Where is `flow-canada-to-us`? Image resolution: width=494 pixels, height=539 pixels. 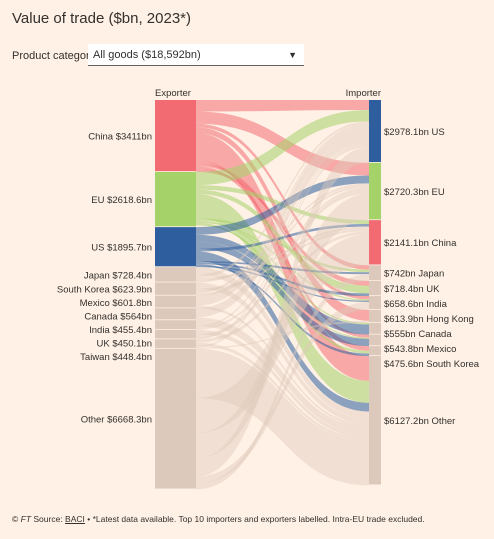
flow-canada-to-us is located at coordinates (282, 226).